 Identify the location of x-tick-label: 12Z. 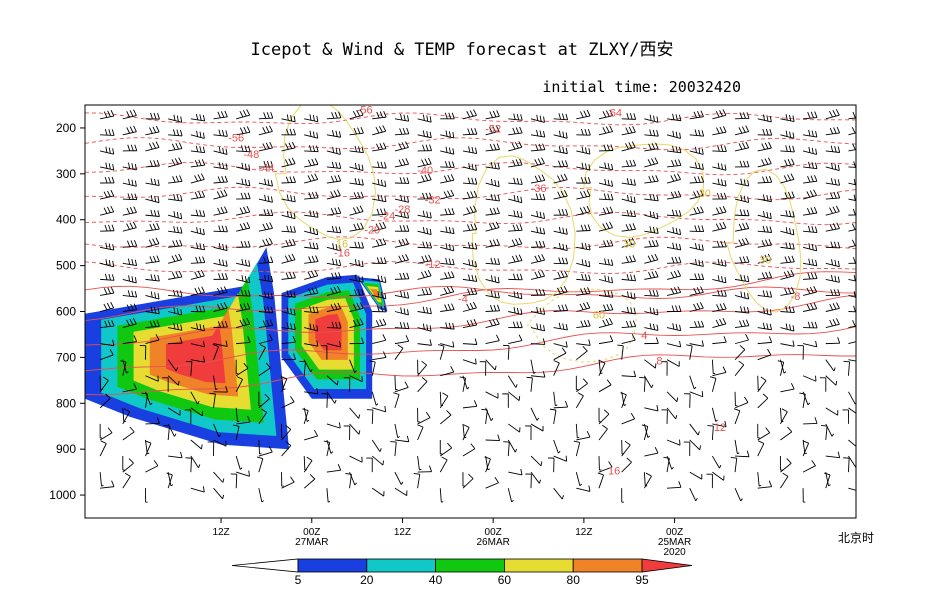
(402, 532).